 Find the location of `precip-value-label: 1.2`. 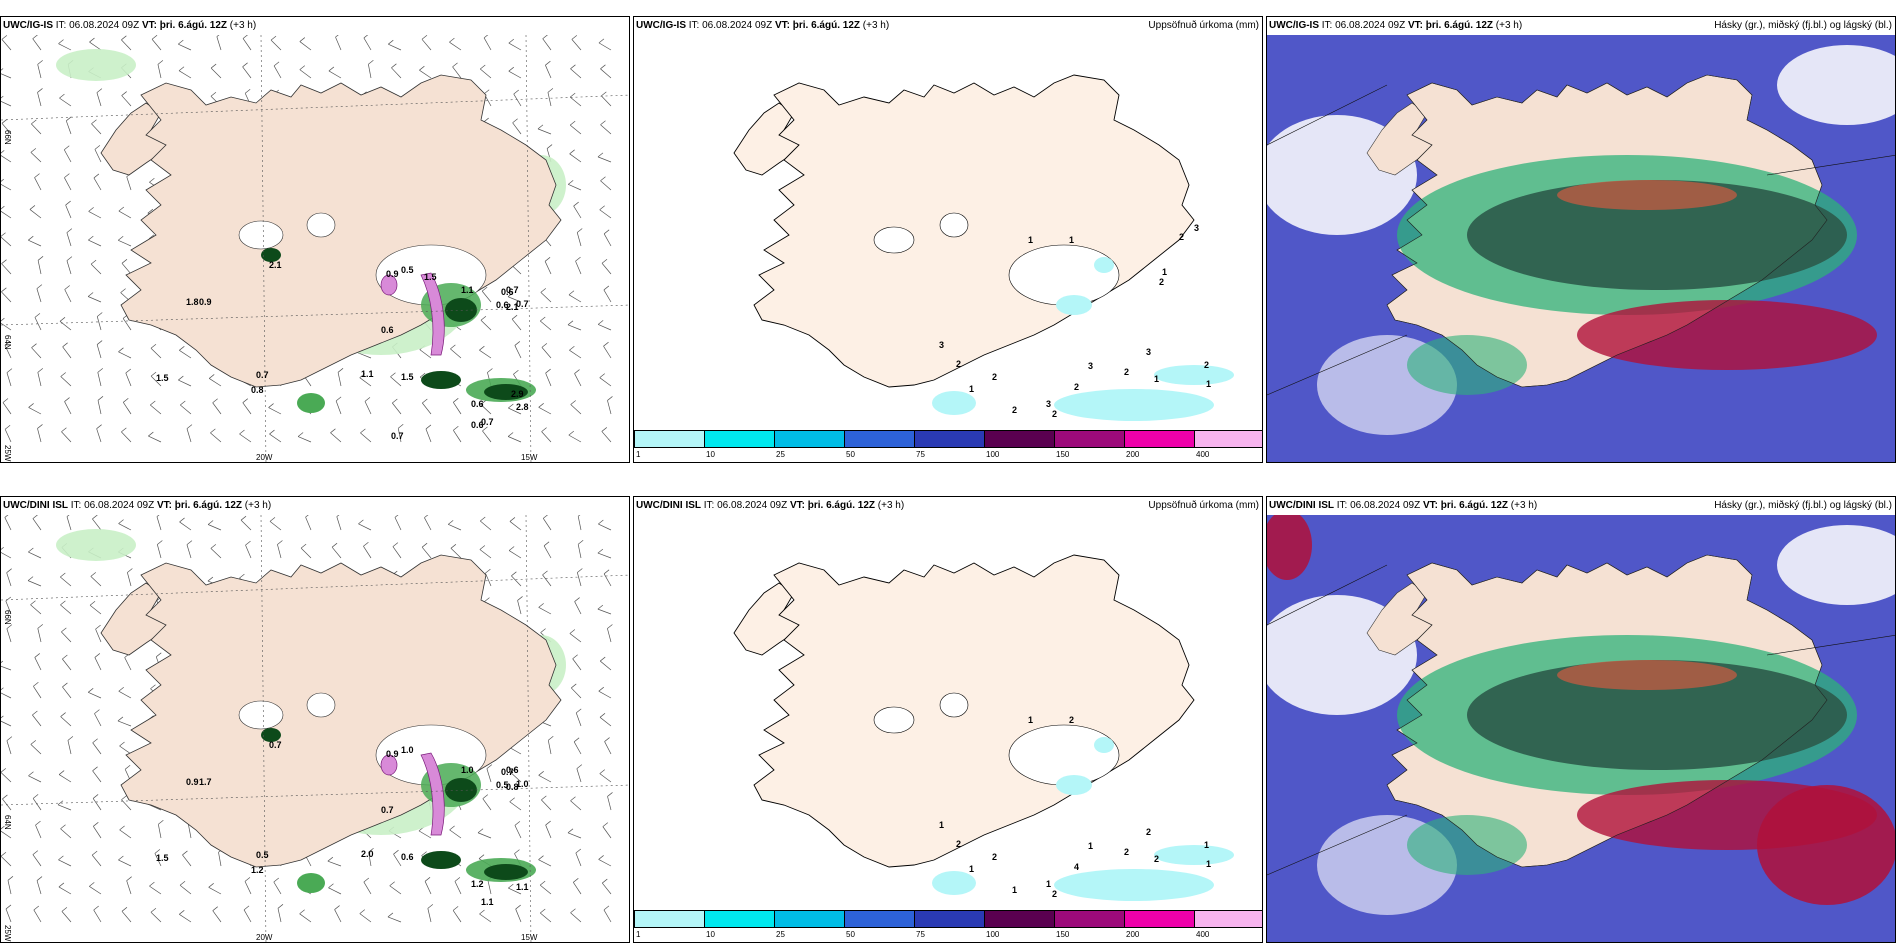

precip-value-label: 1.2 is located at coordinates (477, 884).